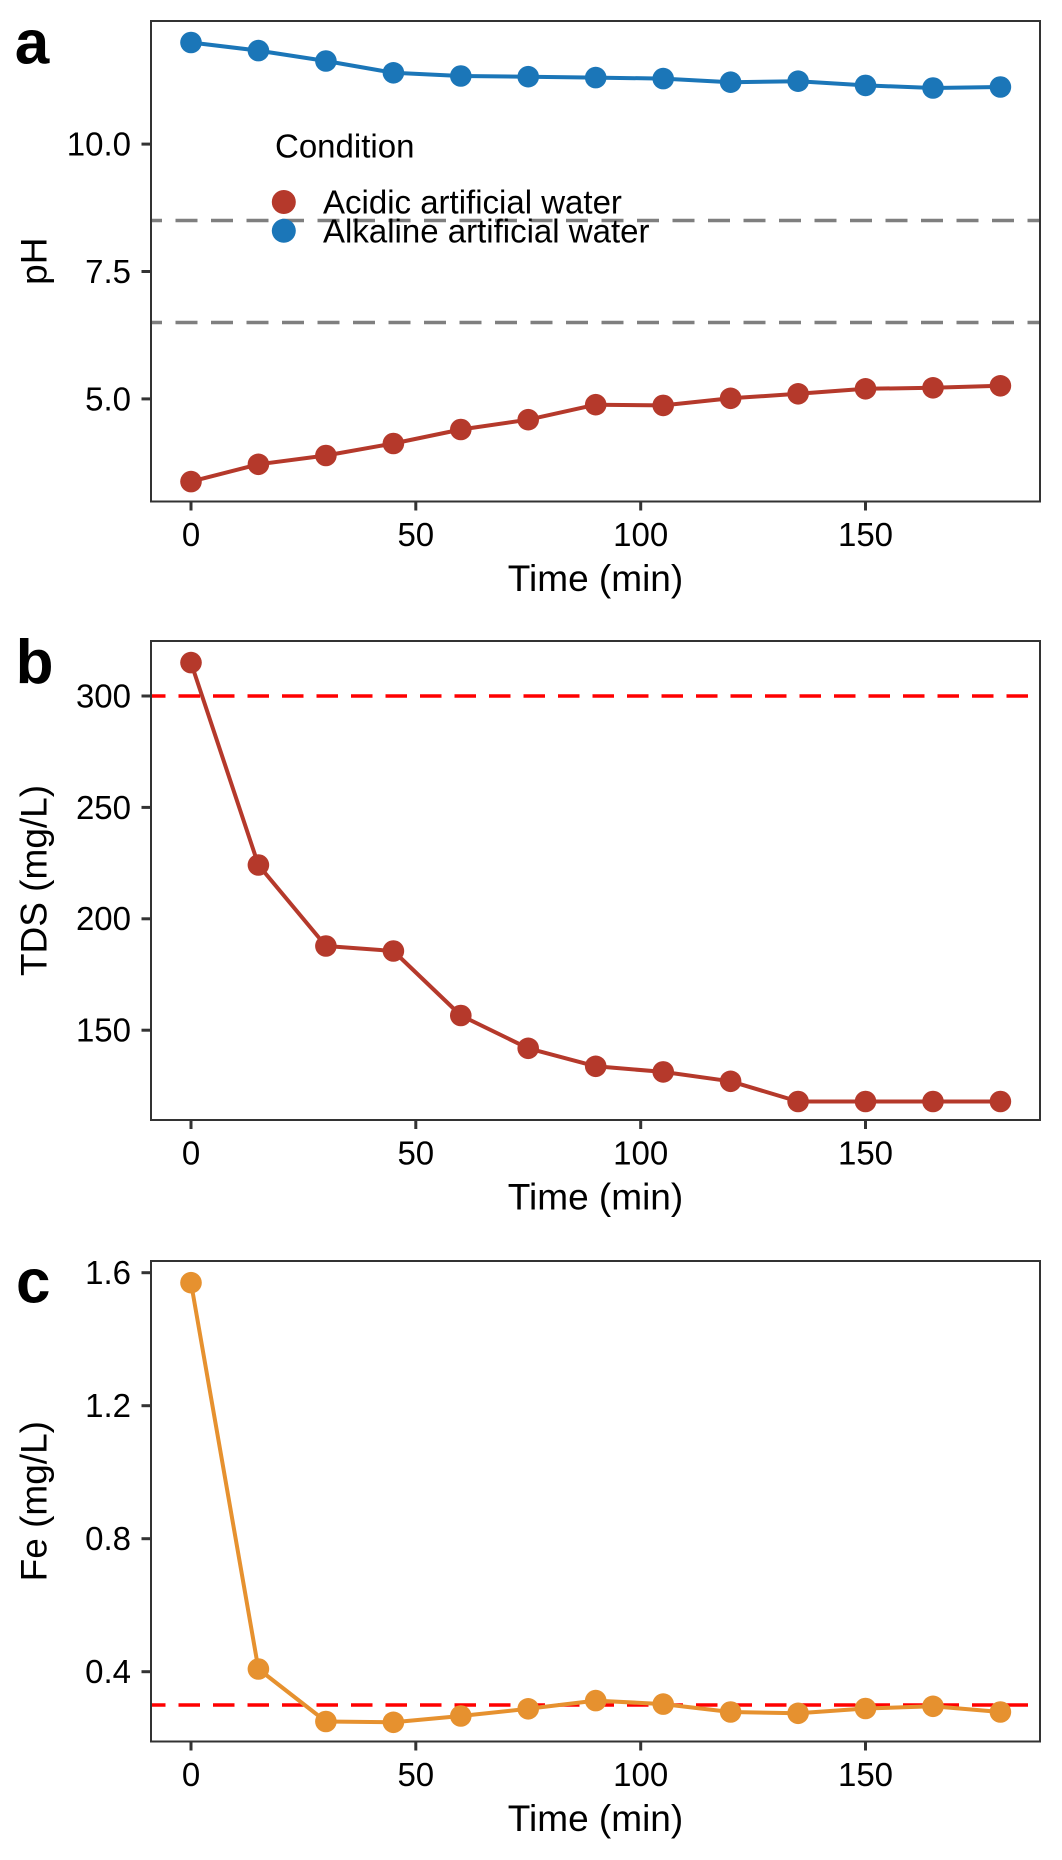  I want to click on svg-text: TDS (mg/L), so click(34, 880).